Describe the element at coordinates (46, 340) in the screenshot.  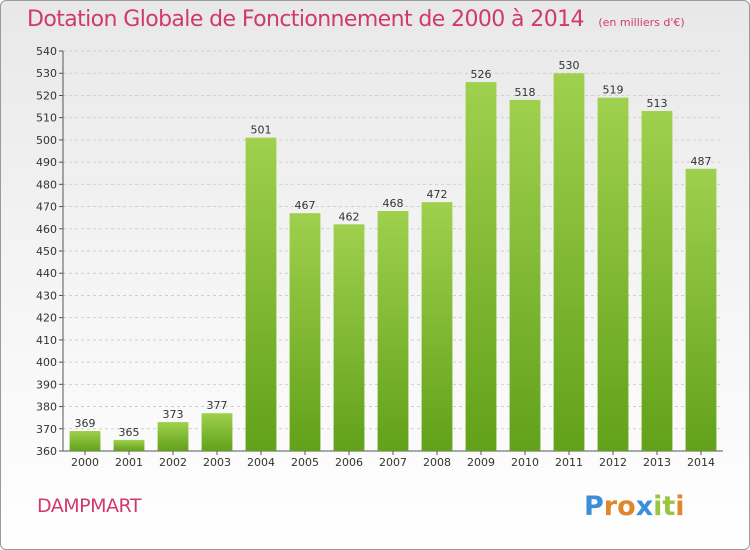
I see `y-tick-label: 410` at that location.